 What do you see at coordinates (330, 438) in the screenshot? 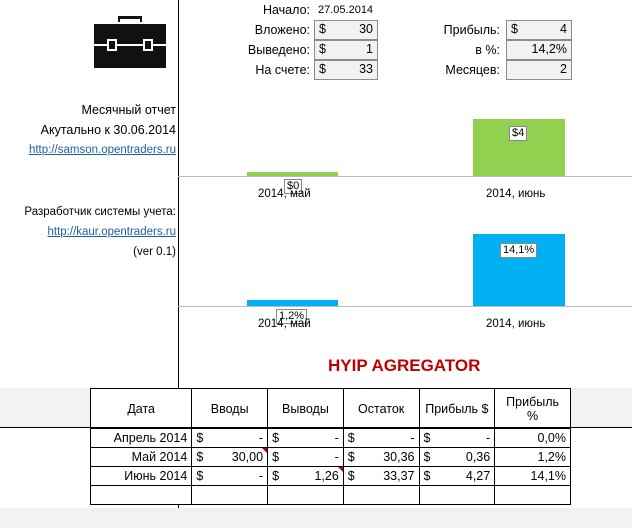
I see `table-row: Апрель 2014 $ - $ - $ - $ - 0,0%` at bounding box center [330, 438].